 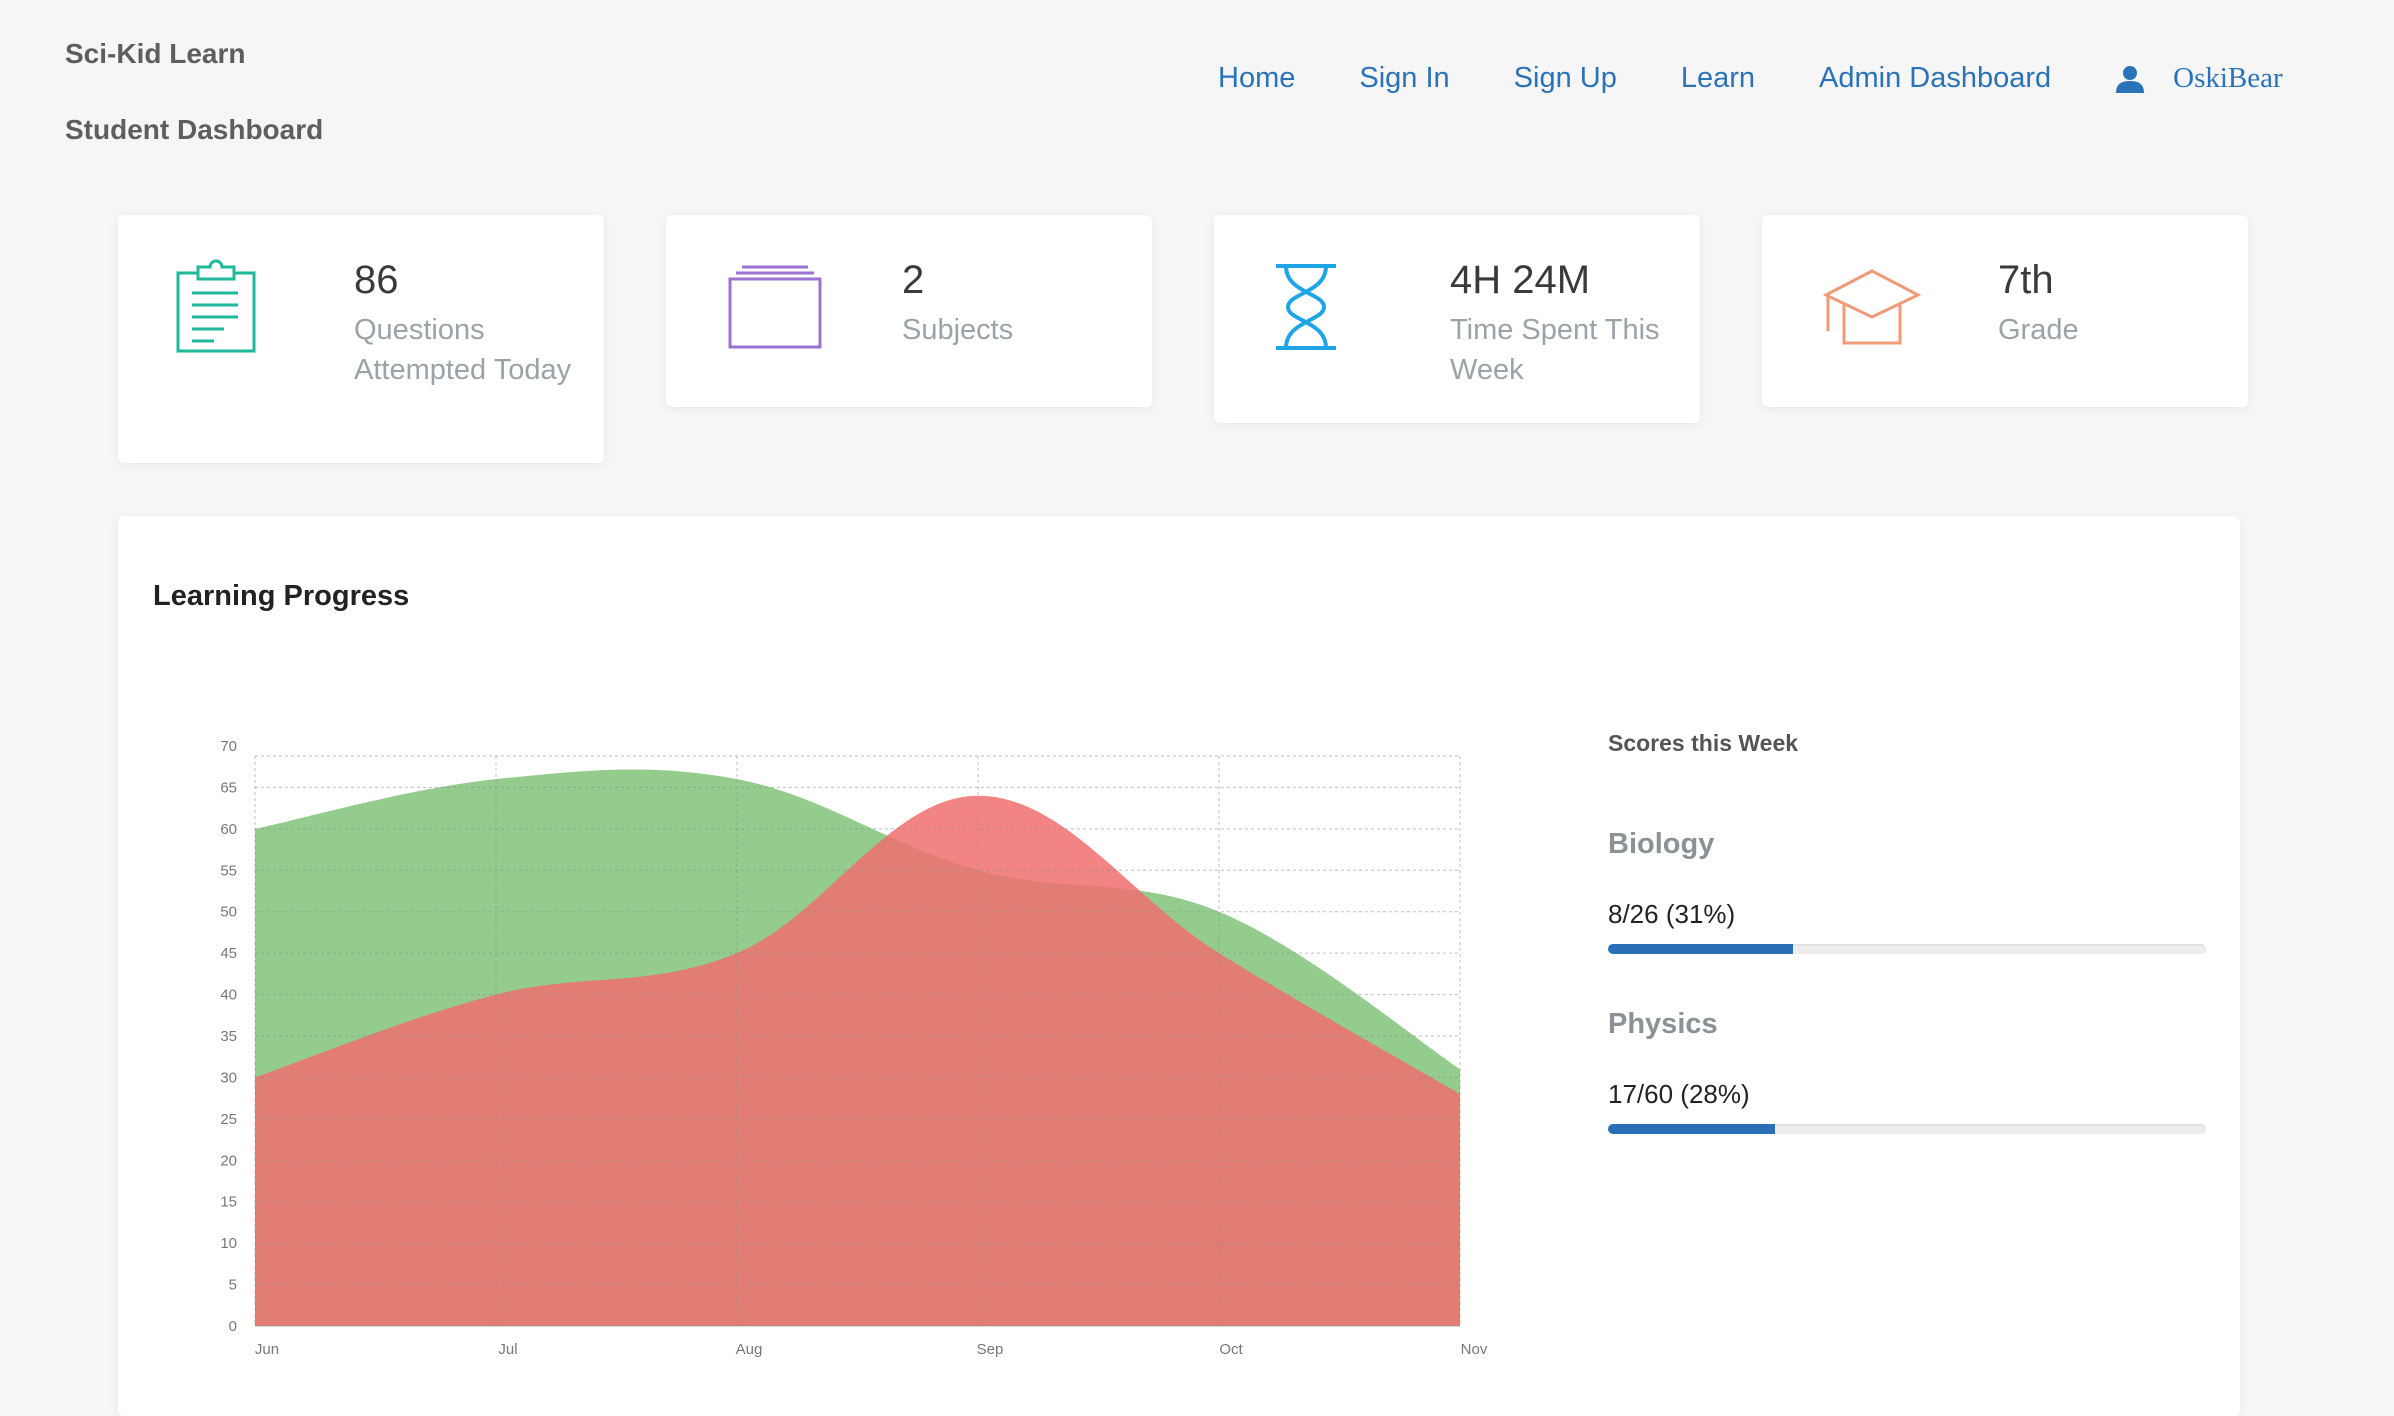 What do you see at coordinates (228, 1077) in the screenshot?
I see `y-tick-label: 30` at bounding box center [228, 1077].